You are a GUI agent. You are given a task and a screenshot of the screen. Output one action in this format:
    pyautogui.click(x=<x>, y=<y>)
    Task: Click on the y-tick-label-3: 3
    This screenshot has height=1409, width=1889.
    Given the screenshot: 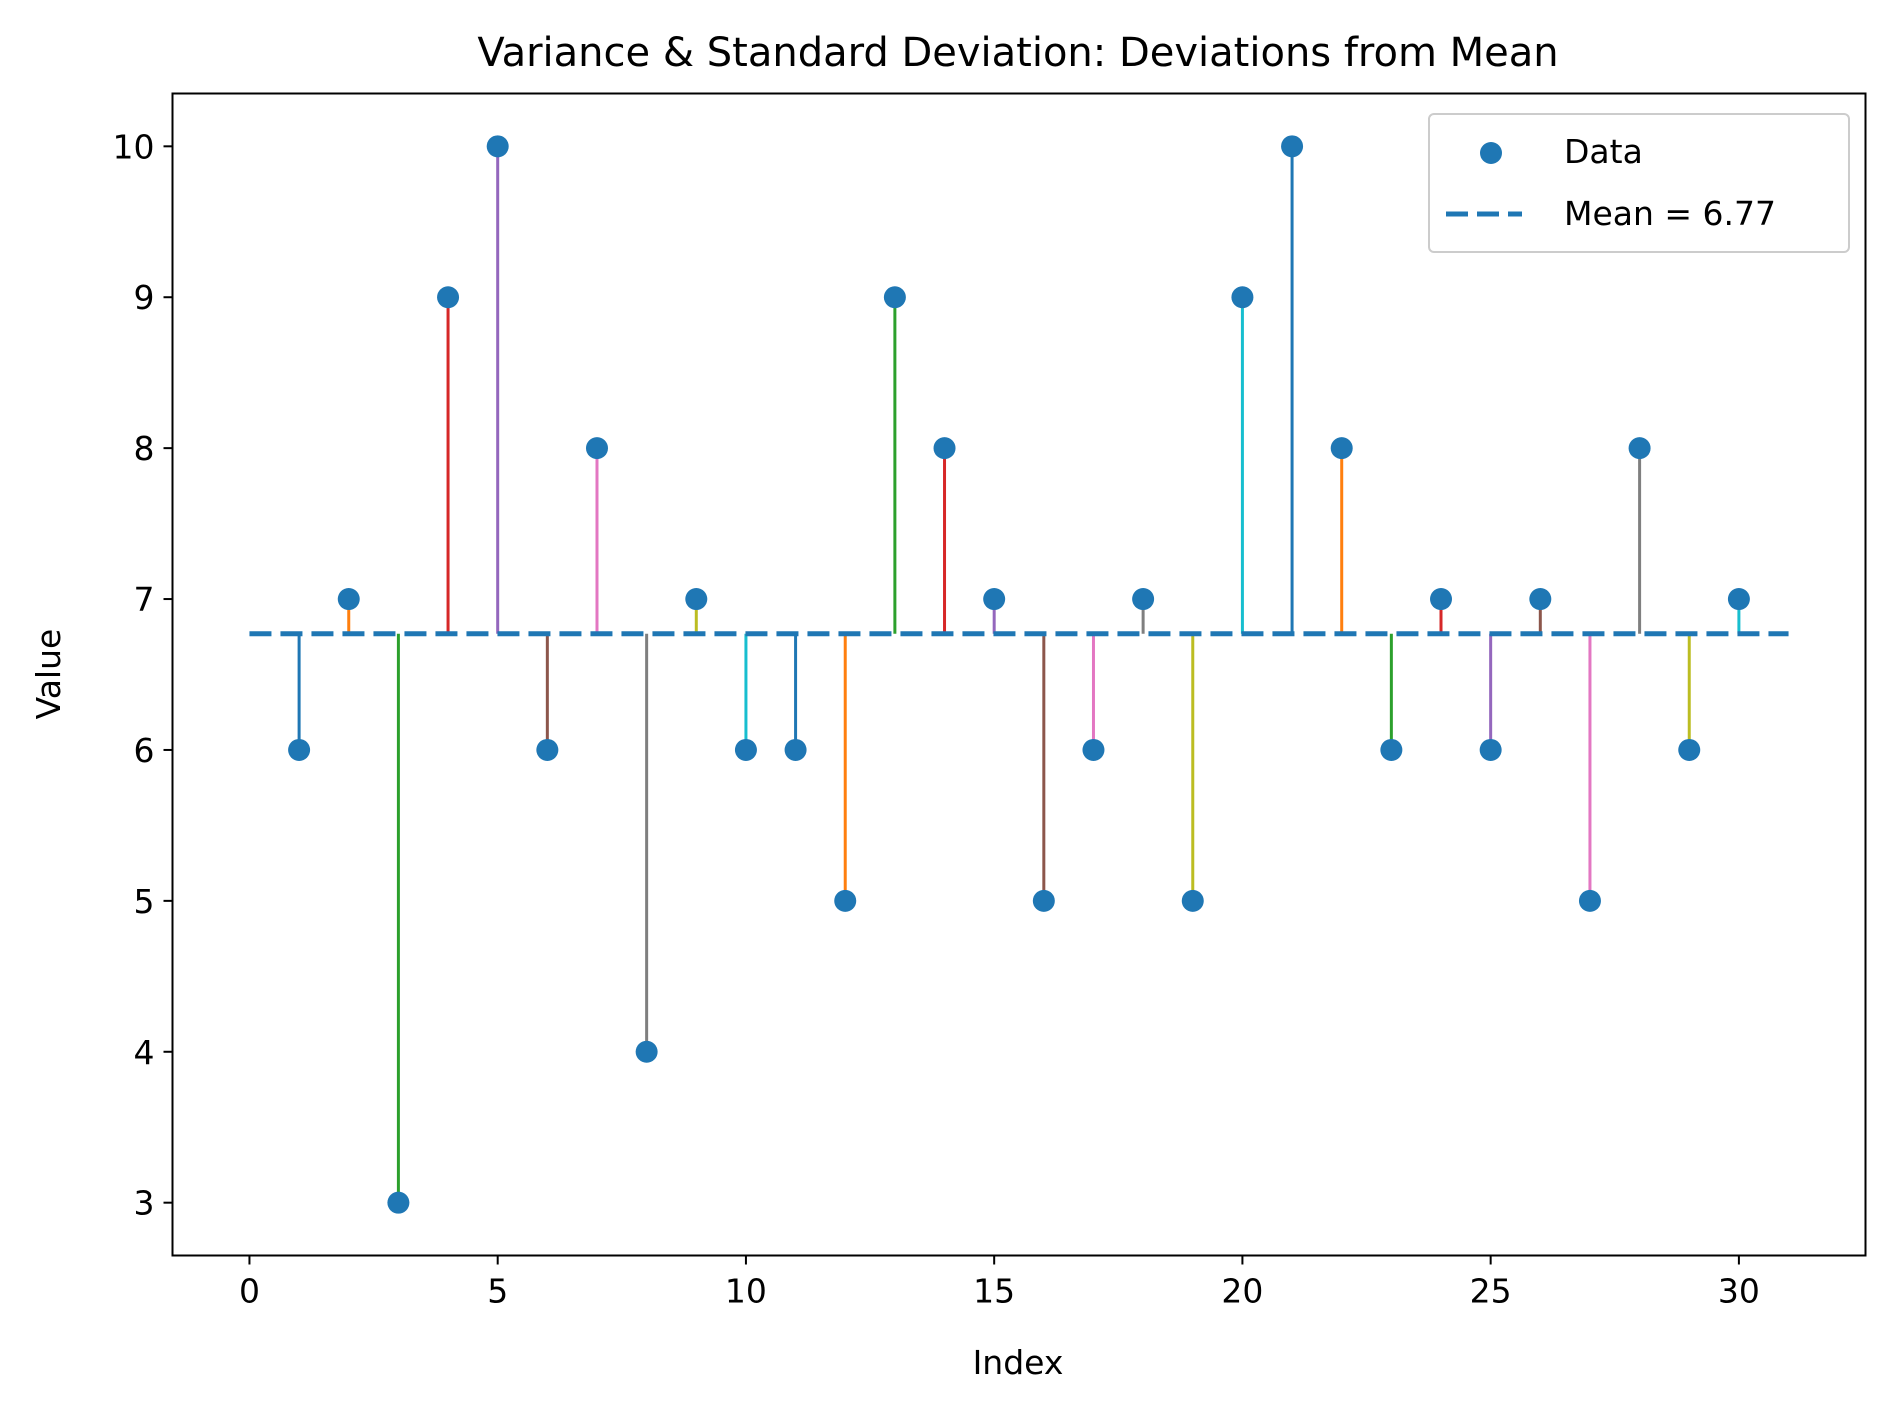 What is the action you would take?
    pyautogui.click(x=144, y=1203)
    